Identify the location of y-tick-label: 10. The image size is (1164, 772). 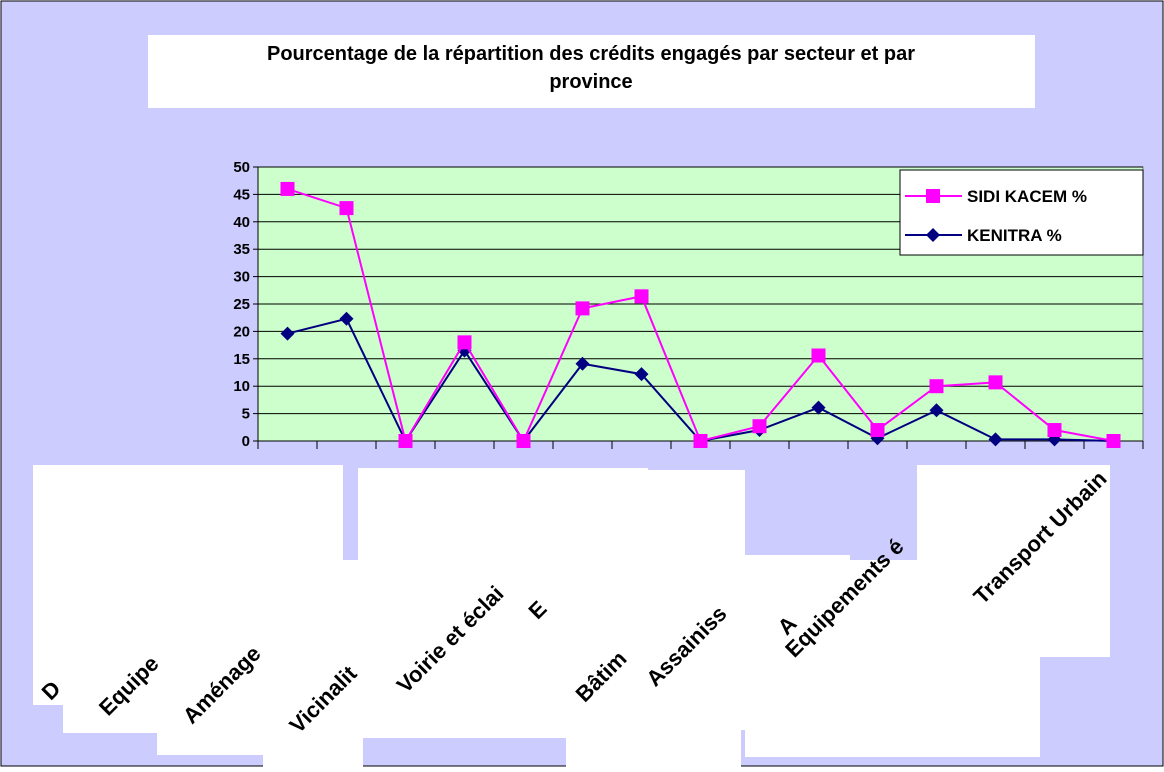
(241, 386).